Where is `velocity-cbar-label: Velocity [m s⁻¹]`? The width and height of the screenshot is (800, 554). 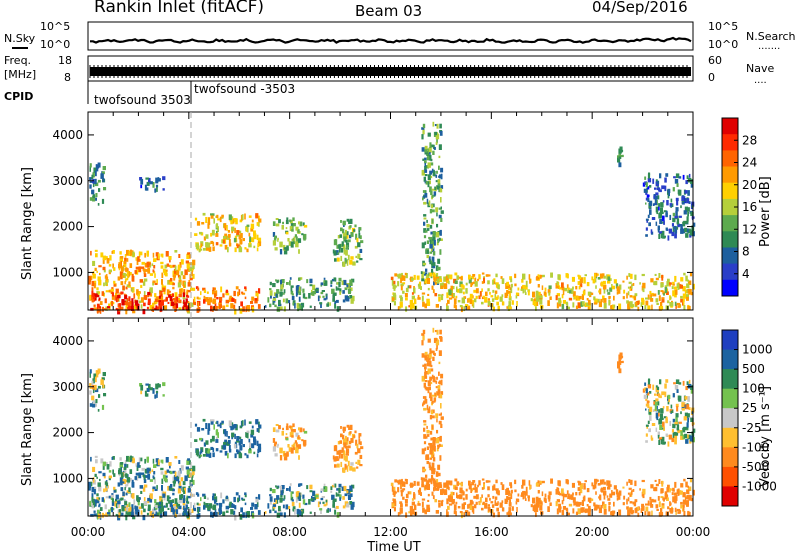 velocity-cbar-label: Velocity [m s⁻¹] is located at coordinates (765, 436).